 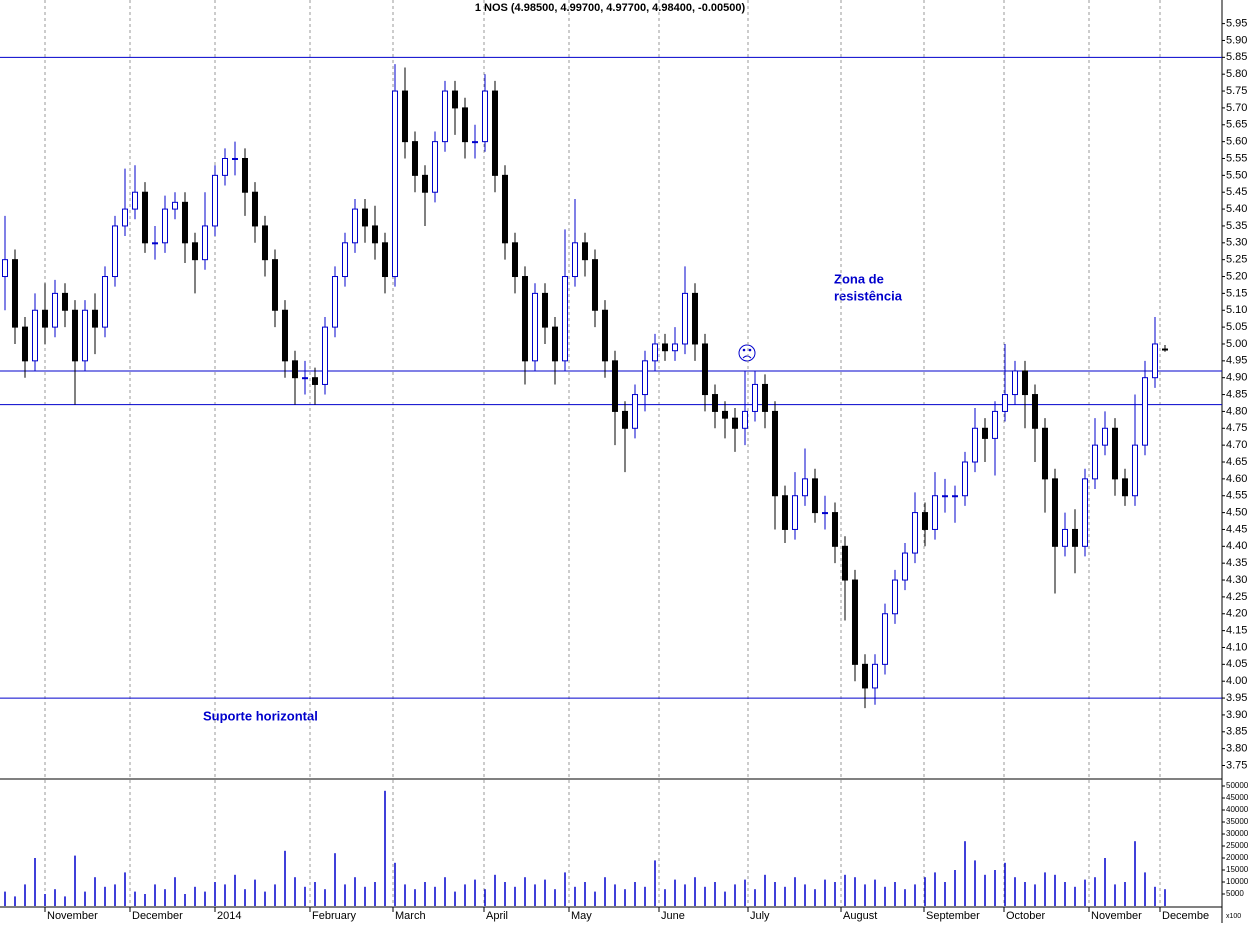 I want to click on y-tick-label: 4.45, so click(x=1236, y=529).